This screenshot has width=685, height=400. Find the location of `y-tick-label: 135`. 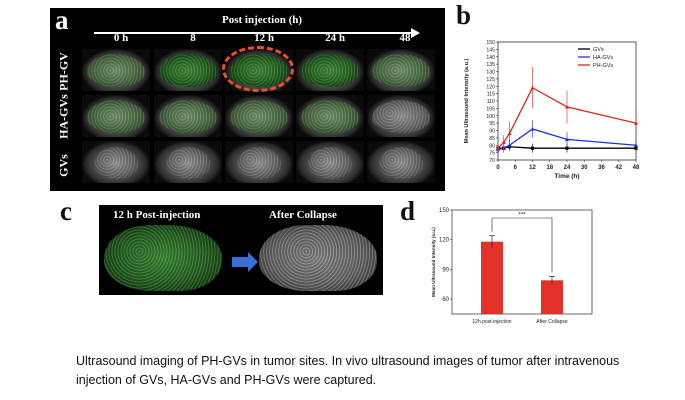

y-tick-label: 135 is located at coordinates (490, 65).